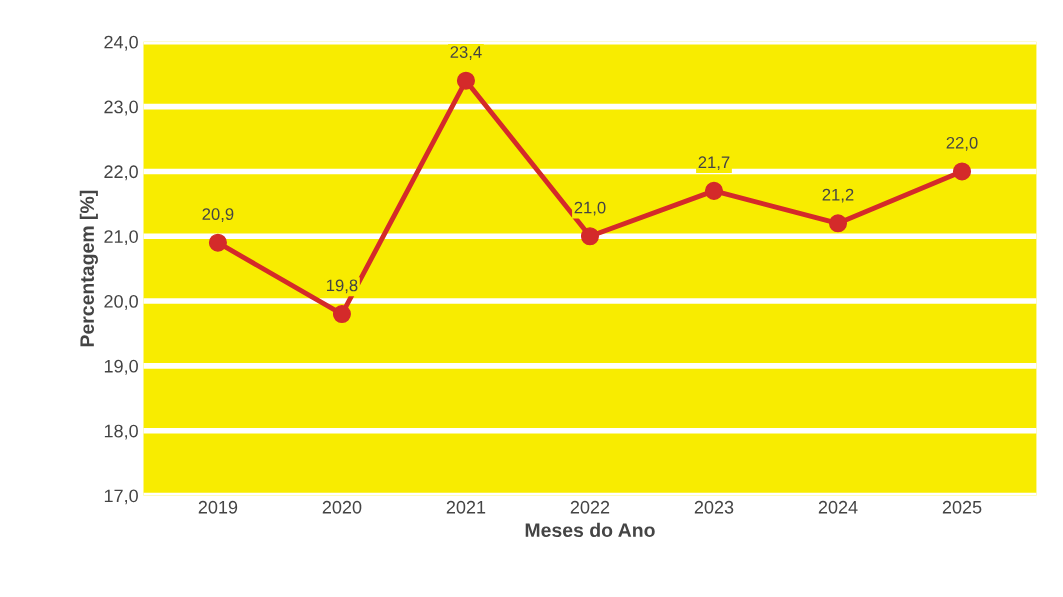  Describe the element at coordinates (88, 268) in the screenshot. I see `y-axis-title: Percentagem [%]` at that location.